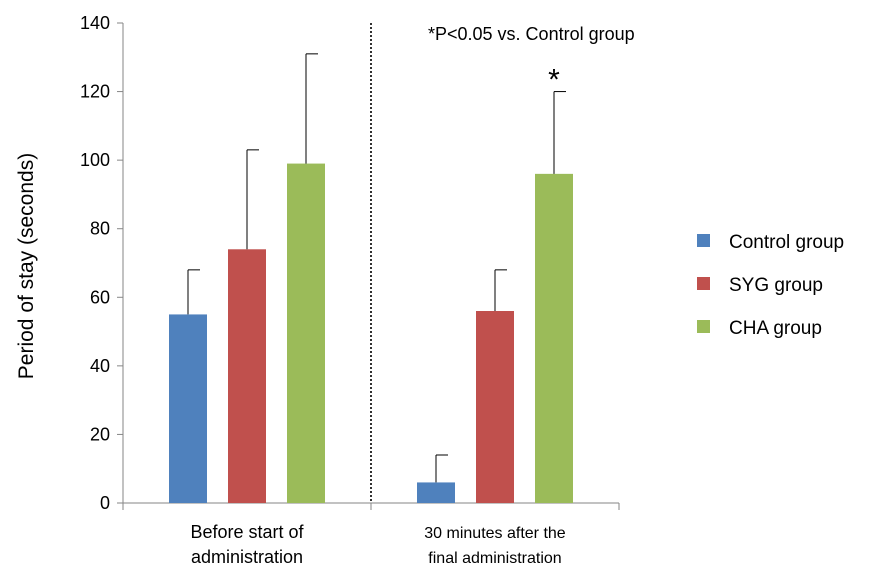  What do you see at coordinates (95, 23) in the screenshot?
I see `y-tick-label: 140` at bounding box center [95, 23].